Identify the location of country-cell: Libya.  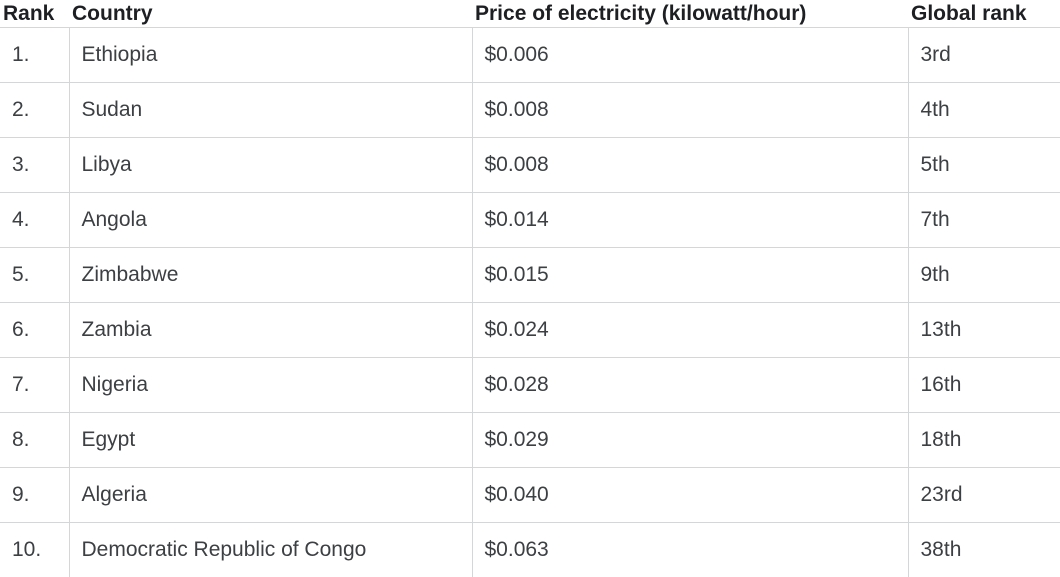
(270, 165).